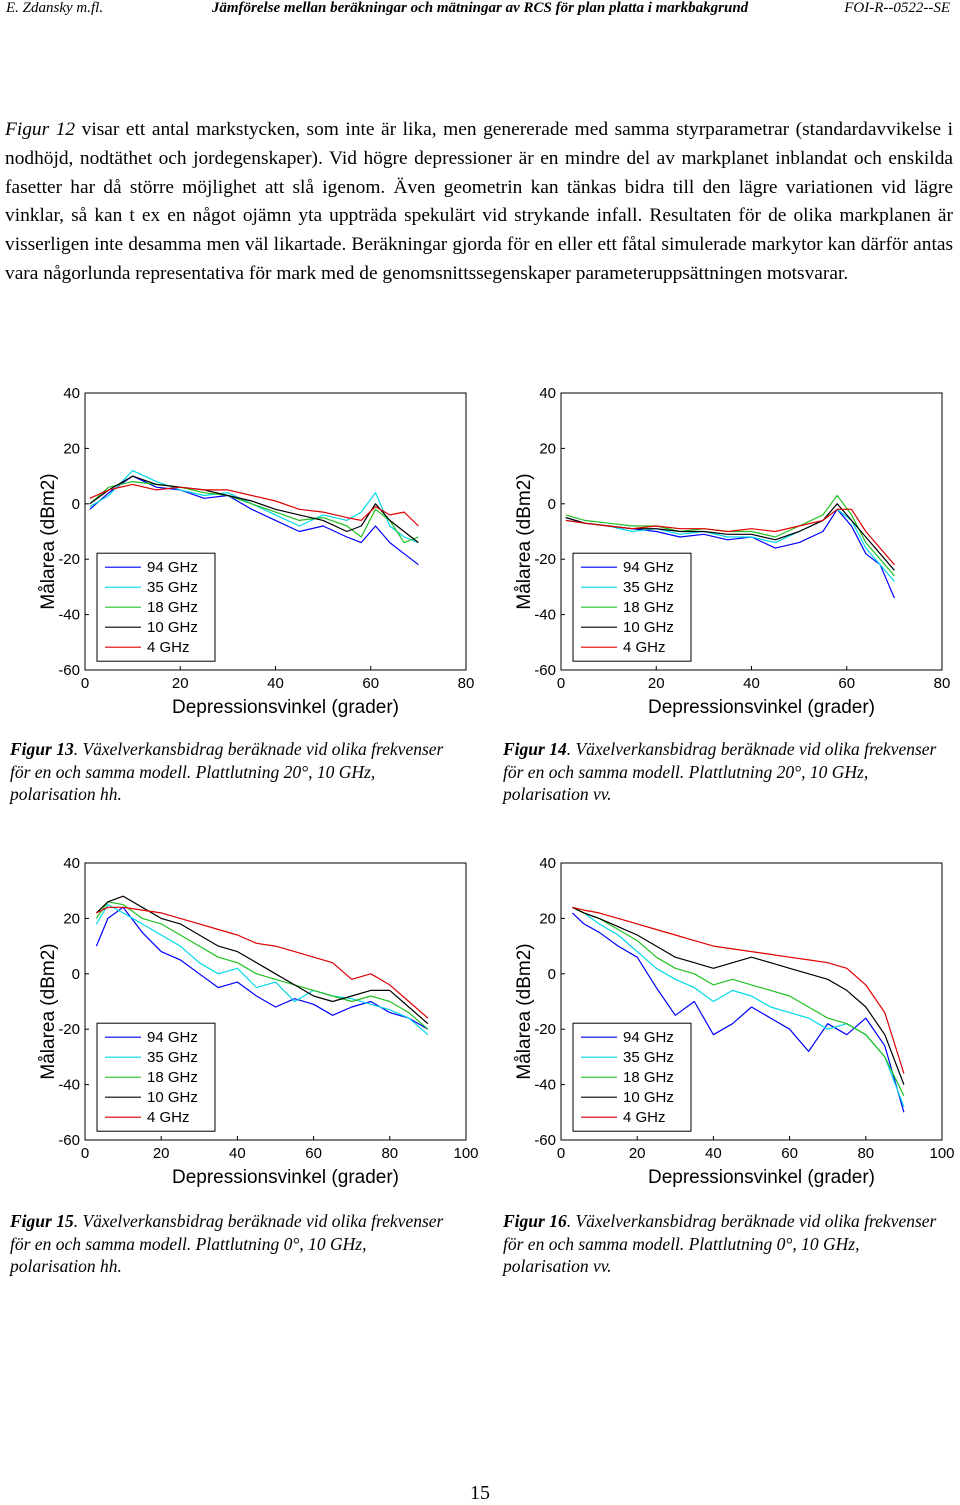  I want to click on series-line-94-ghz, so click(262, 968).